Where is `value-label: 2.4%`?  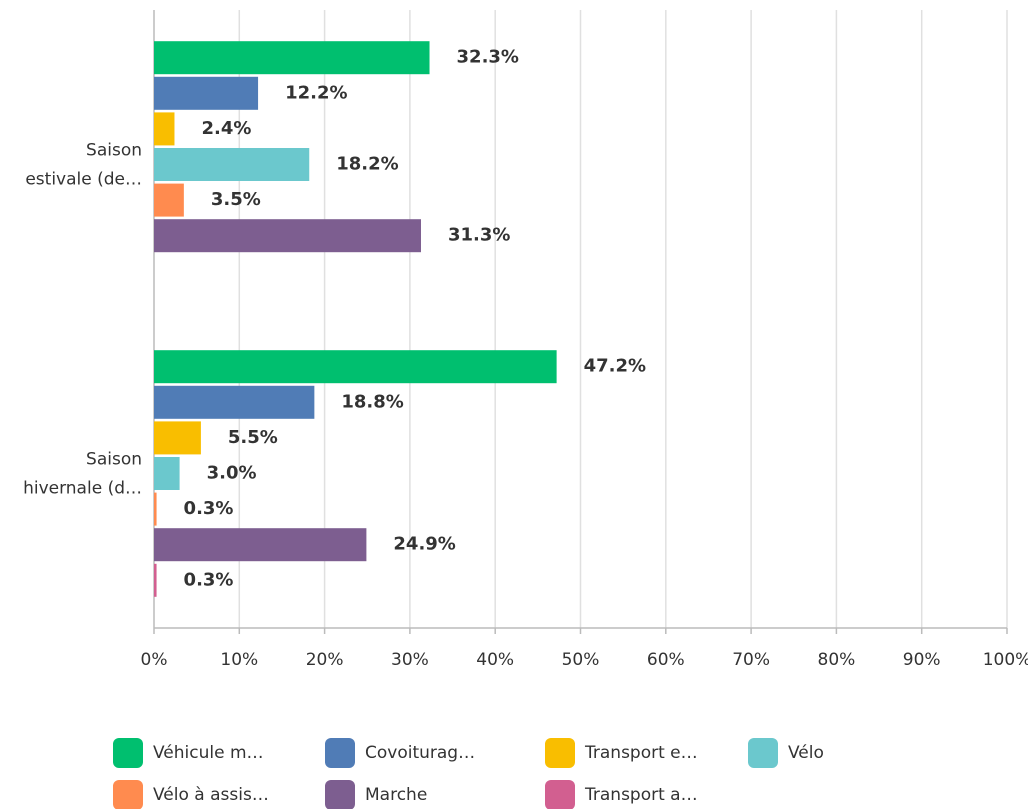 value-label: 2.4% is located at coordinates (226, 128).